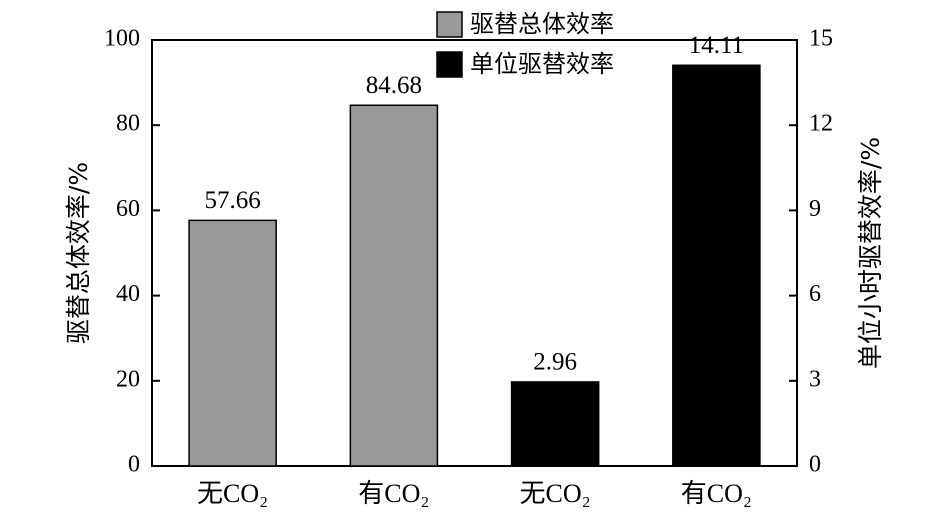 This screenshot has width=945, height=516. Describe the element at coordinates (128, 294) in the screenshot. I see `y-tick-label: 40` at that location.